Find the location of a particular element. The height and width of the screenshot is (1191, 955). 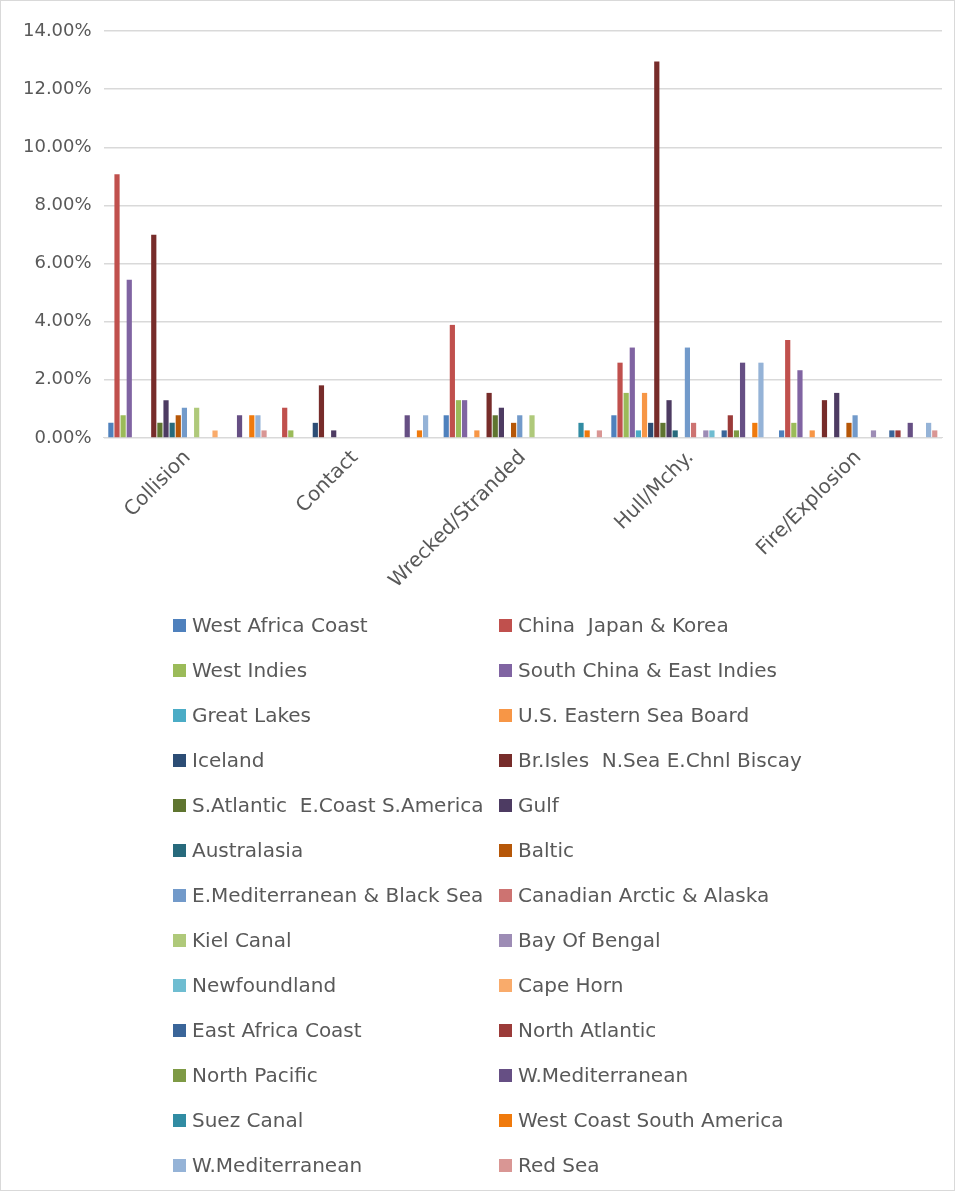

legend-label: West Coast South America is located at coordinates (651, 1120).